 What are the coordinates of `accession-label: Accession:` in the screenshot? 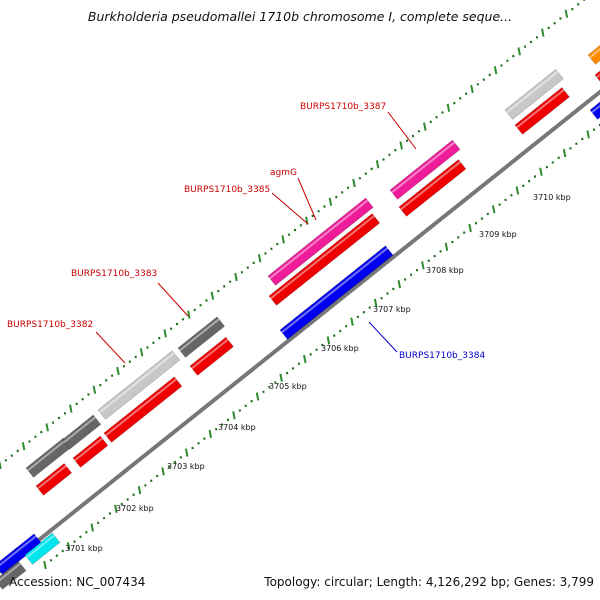 It's located at (41, 582).